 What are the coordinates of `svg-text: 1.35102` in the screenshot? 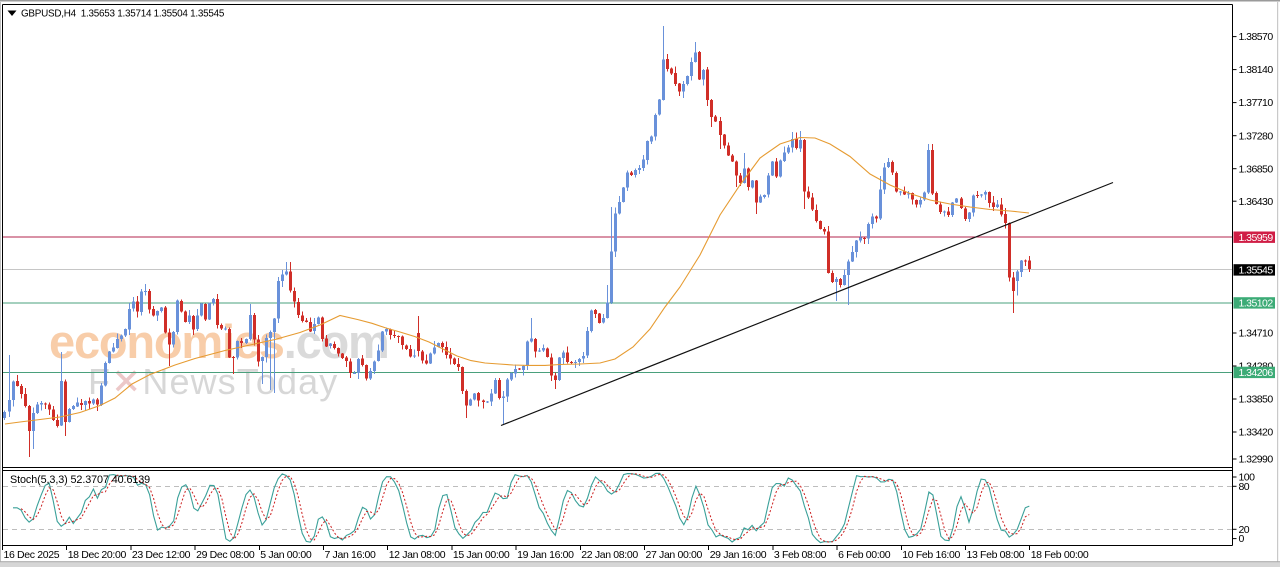 It's located at (1256, 304).